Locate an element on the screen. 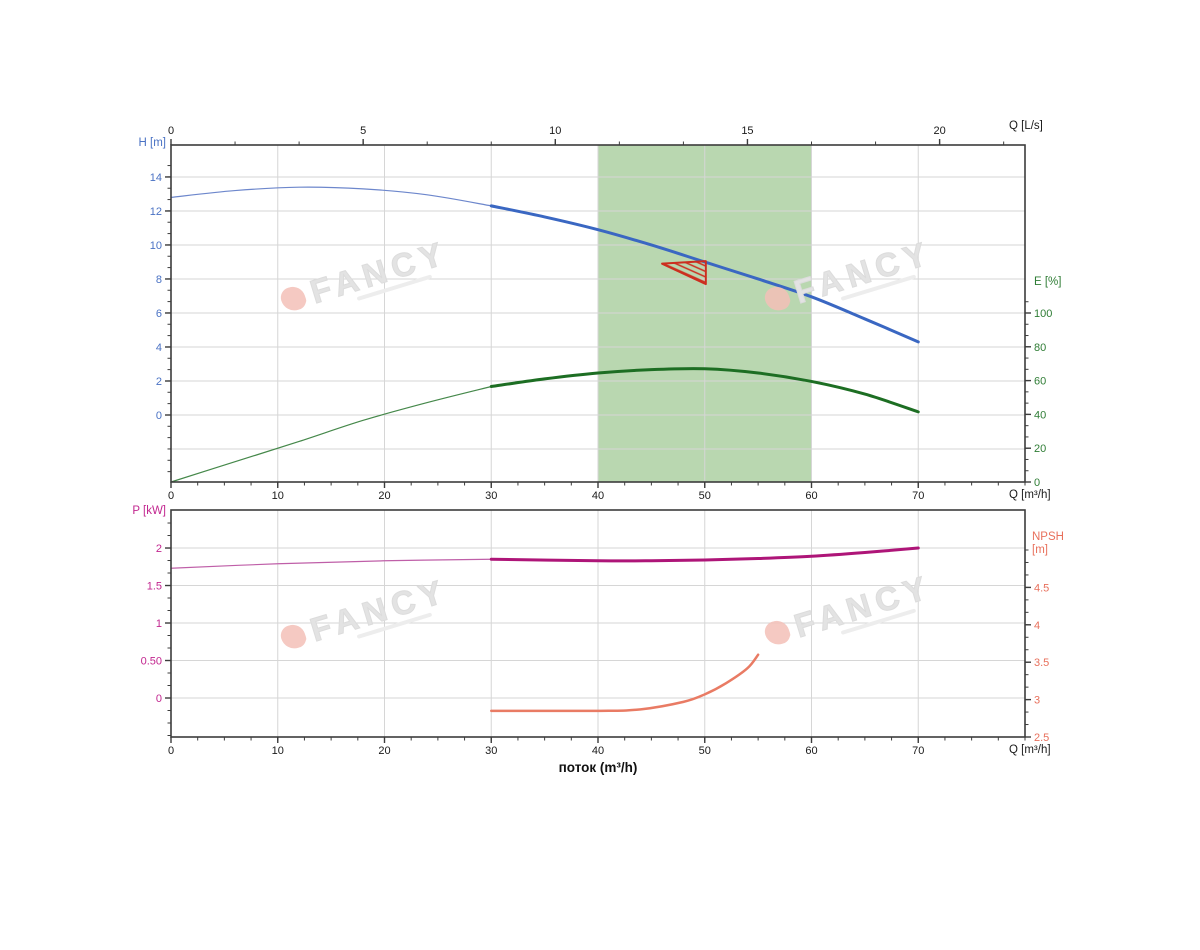 The height and width of the screenshot is (950, 1200). x-top-tick-label: 15 is located at coordinates (747, 131).